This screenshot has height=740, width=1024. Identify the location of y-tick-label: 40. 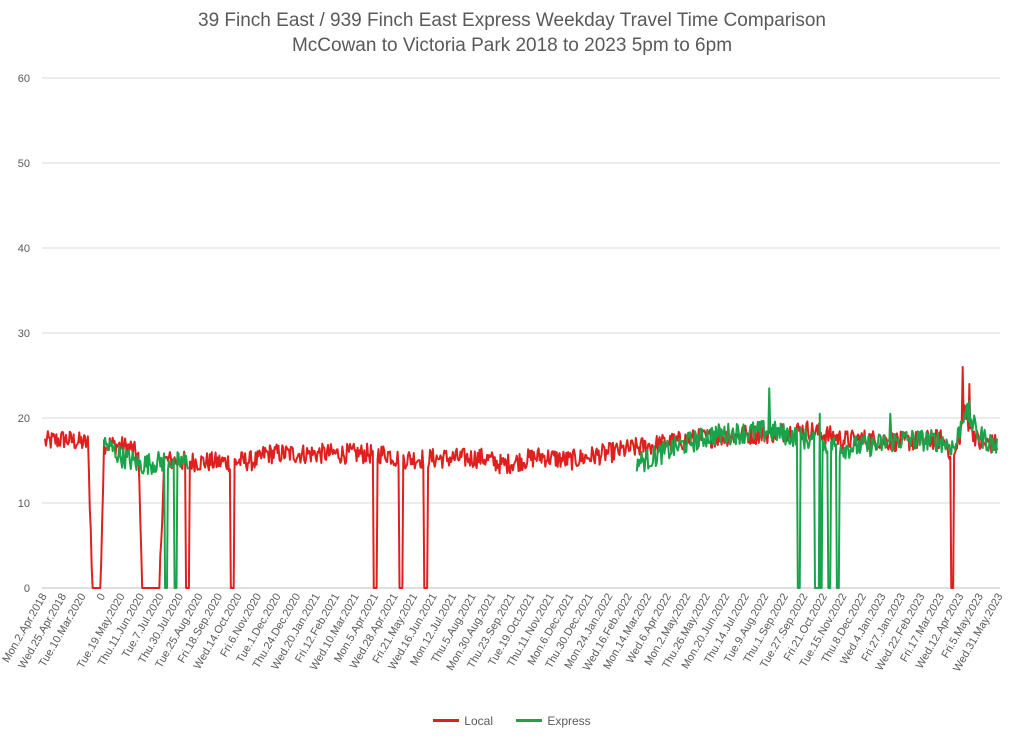
(24, 249).